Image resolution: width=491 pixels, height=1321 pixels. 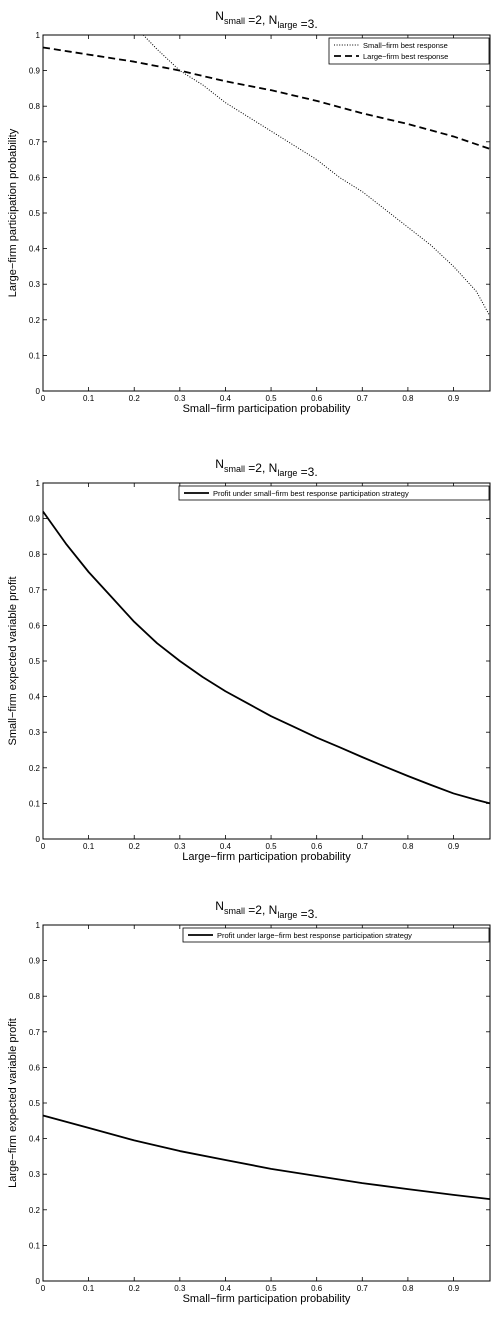 What do you see at coordinates (405, 45) in the screenshot?
I see `legend-label: Small−firm best response` at bounding box center [405, 45].